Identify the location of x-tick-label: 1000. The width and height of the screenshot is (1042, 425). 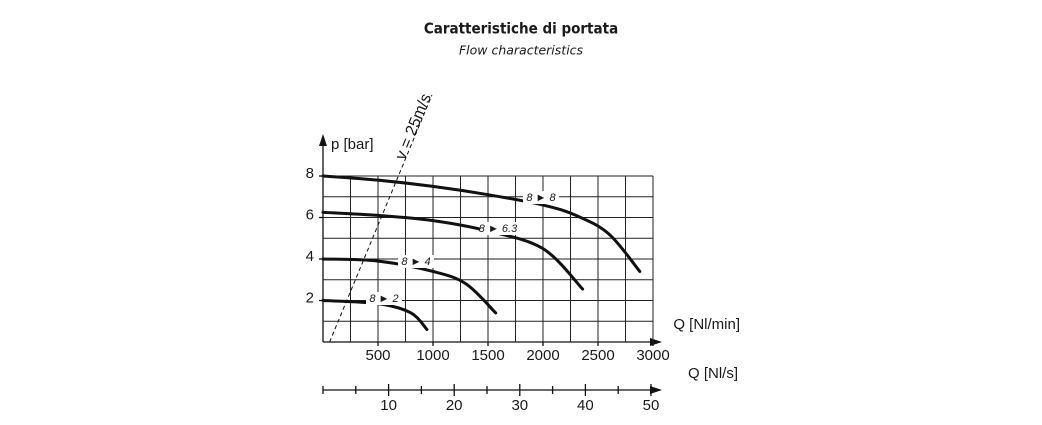
(432, 355).